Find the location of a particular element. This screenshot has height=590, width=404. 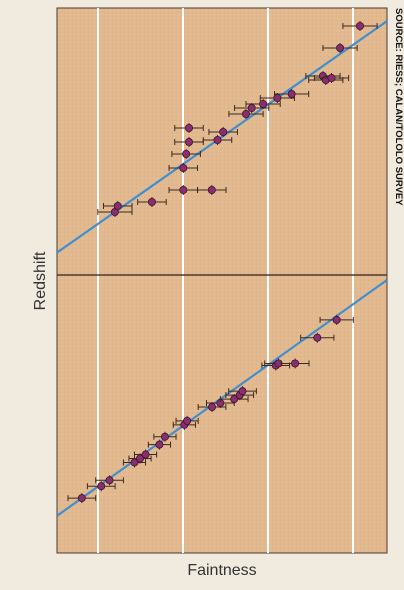

y-axis-label: Redshift is located at coordinates (40, 280).